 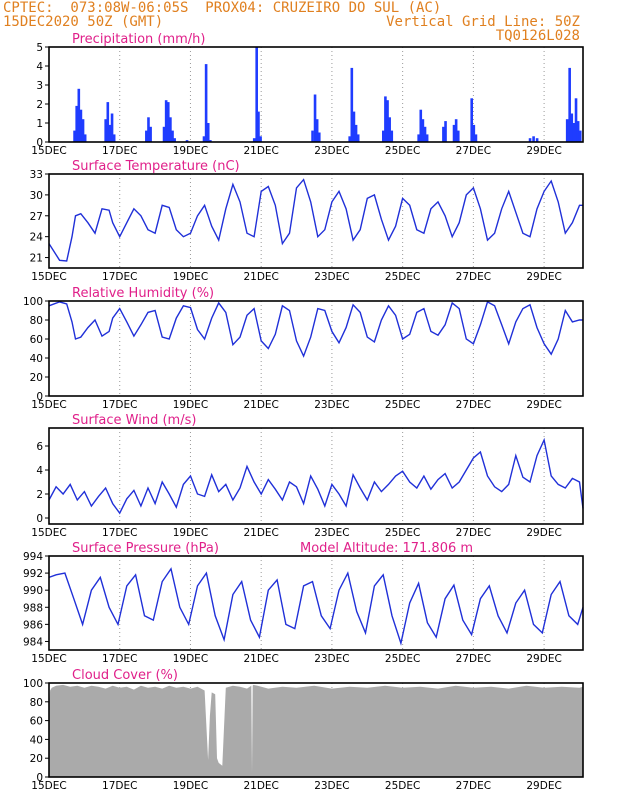 What do you see at coordinates (156, 166) in the screenshot?
I see `temp-title: Surface Temperature (nC)` at bounding box center [156, 166].